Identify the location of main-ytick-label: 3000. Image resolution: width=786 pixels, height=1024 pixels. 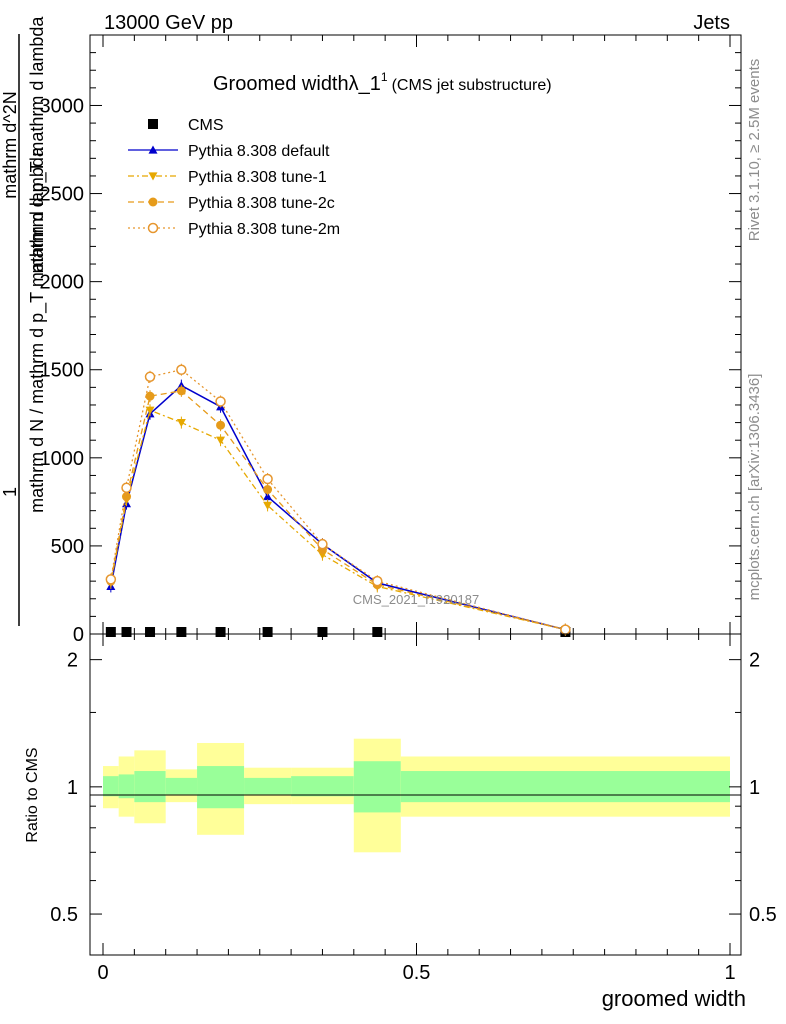
(62, 106).